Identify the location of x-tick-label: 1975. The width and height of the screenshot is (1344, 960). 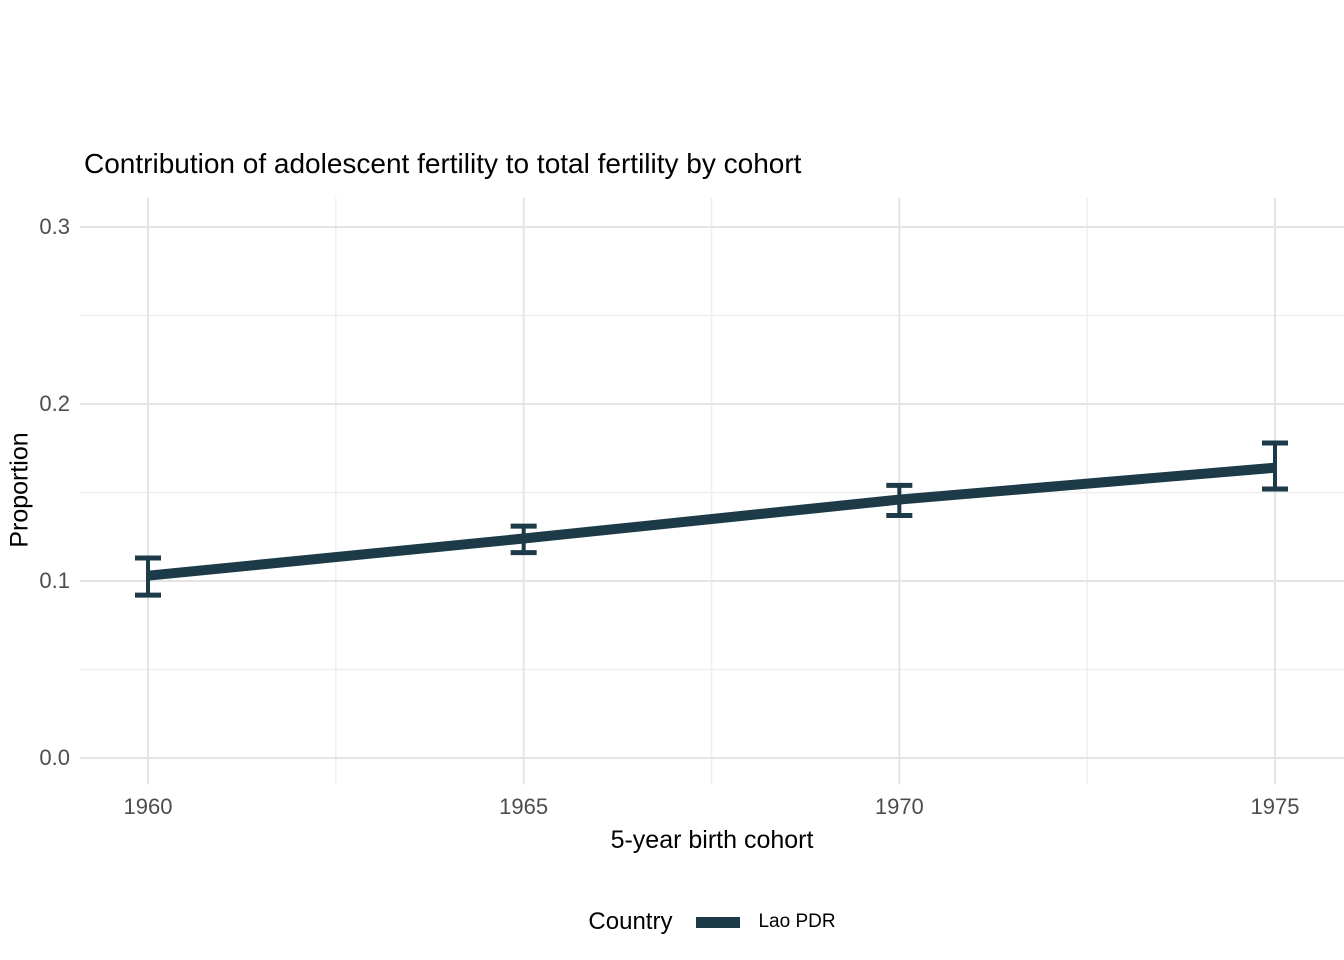
(1275, 806).